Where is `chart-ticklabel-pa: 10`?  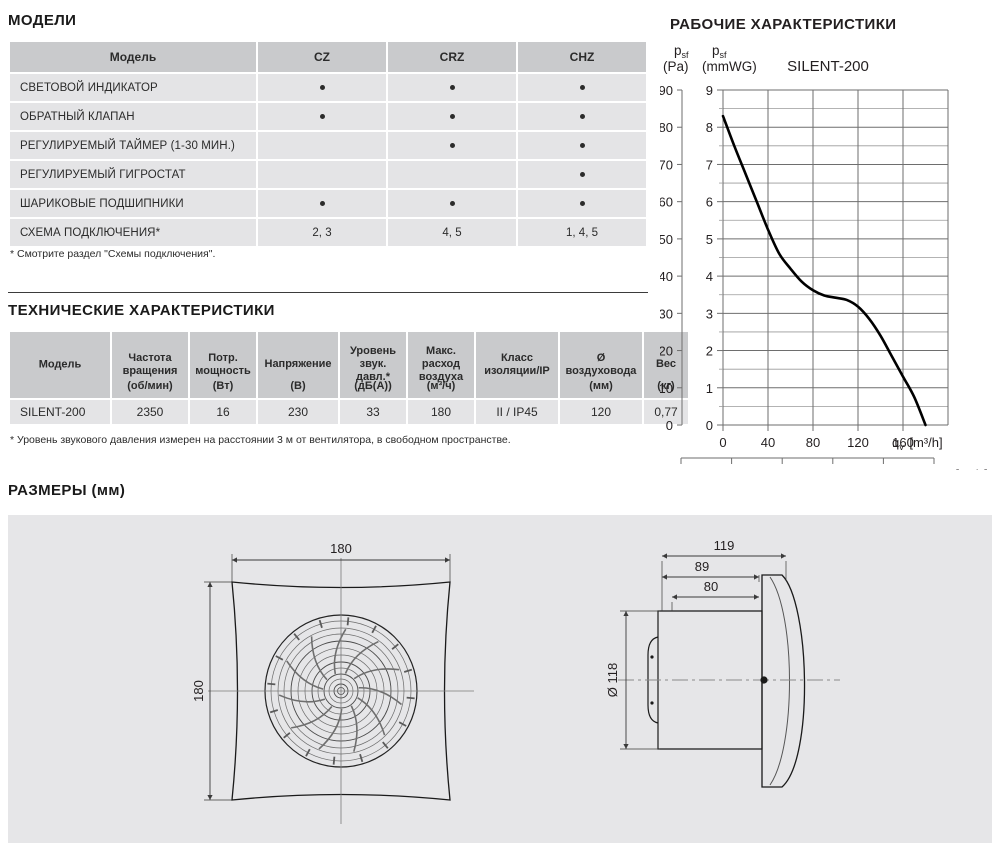 chart-ticklabel-pa: 10 is located at coordinates (666, 388).